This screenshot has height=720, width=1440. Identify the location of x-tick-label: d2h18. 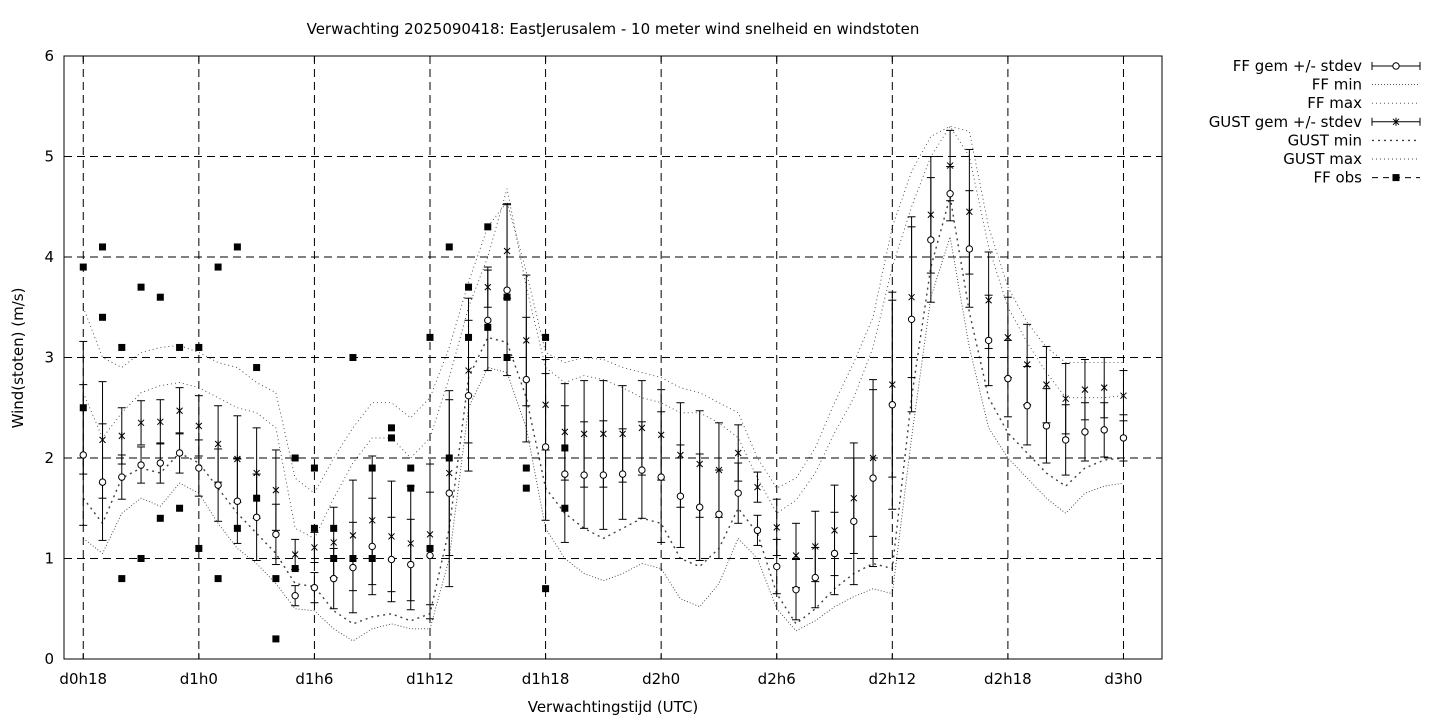
(1008, 679).